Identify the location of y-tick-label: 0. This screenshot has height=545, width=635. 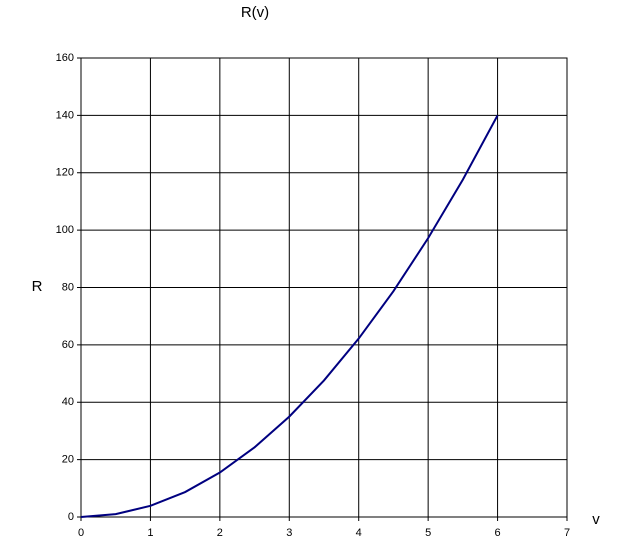
(71, 517).